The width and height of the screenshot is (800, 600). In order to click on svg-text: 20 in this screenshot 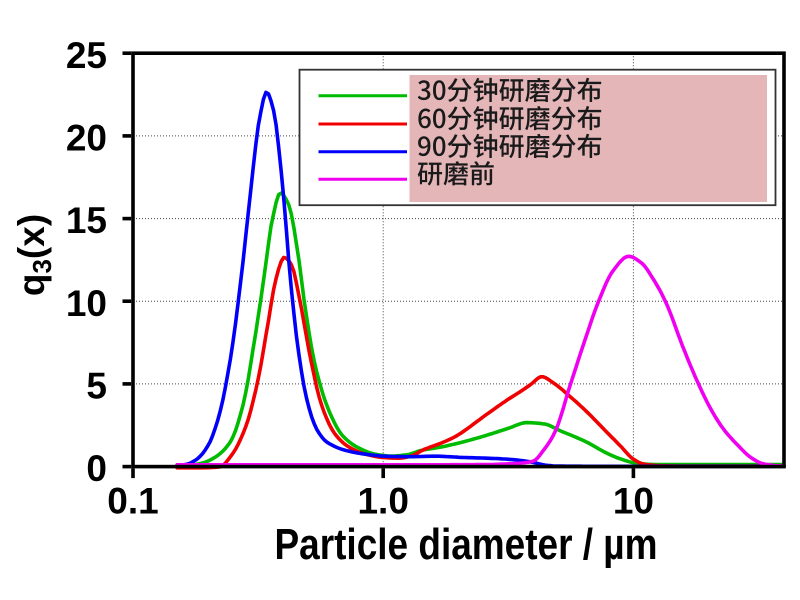, I will do `click(86, 138)`.